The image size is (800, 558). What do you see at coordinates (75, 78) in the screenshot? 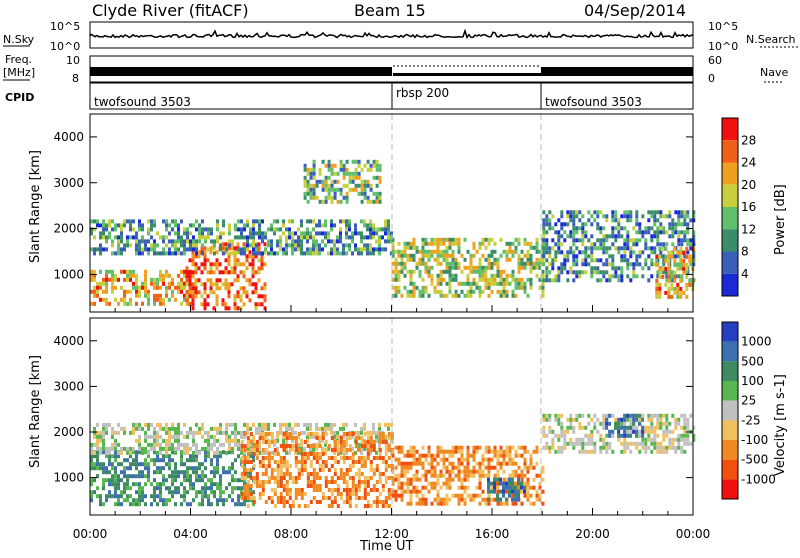
I see `freq-tick-bottom: 8` at bounding box center [75, 78].